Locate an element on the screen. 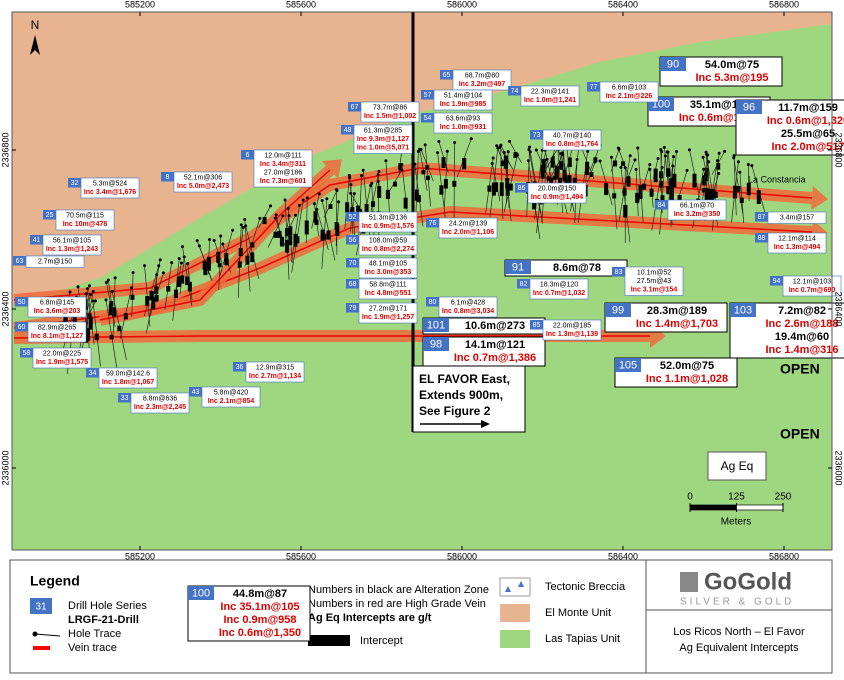 The height and width of the screenshot is (680, 844). intercept-text: Inc 2.7m@1,134 is located at coordinates (275, 376).